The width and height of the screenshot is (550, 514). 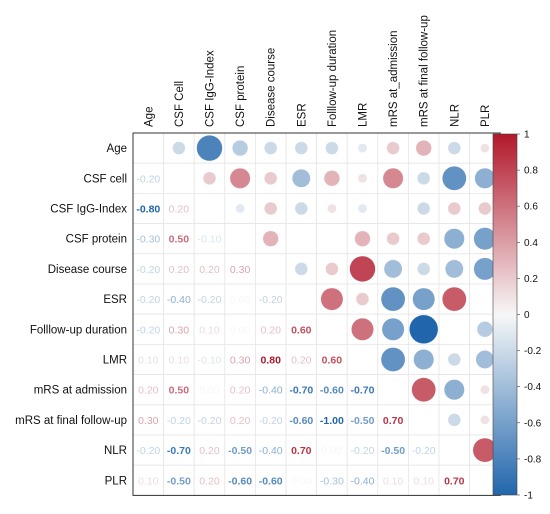 I want to click on row-label: PLR, so click(x=116, y=481).